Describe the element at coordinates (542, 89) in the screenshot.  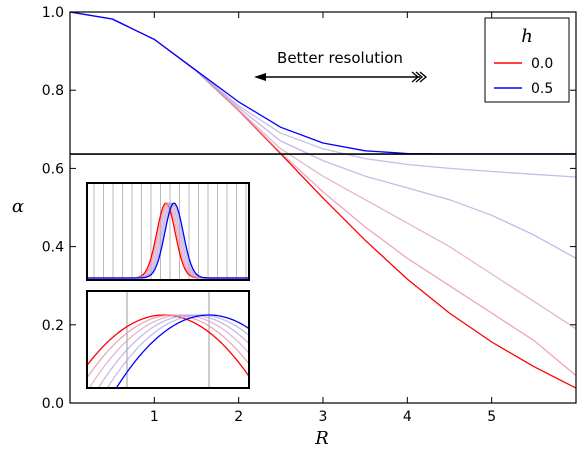
I see `legend-label-1: 0.5` at that location.